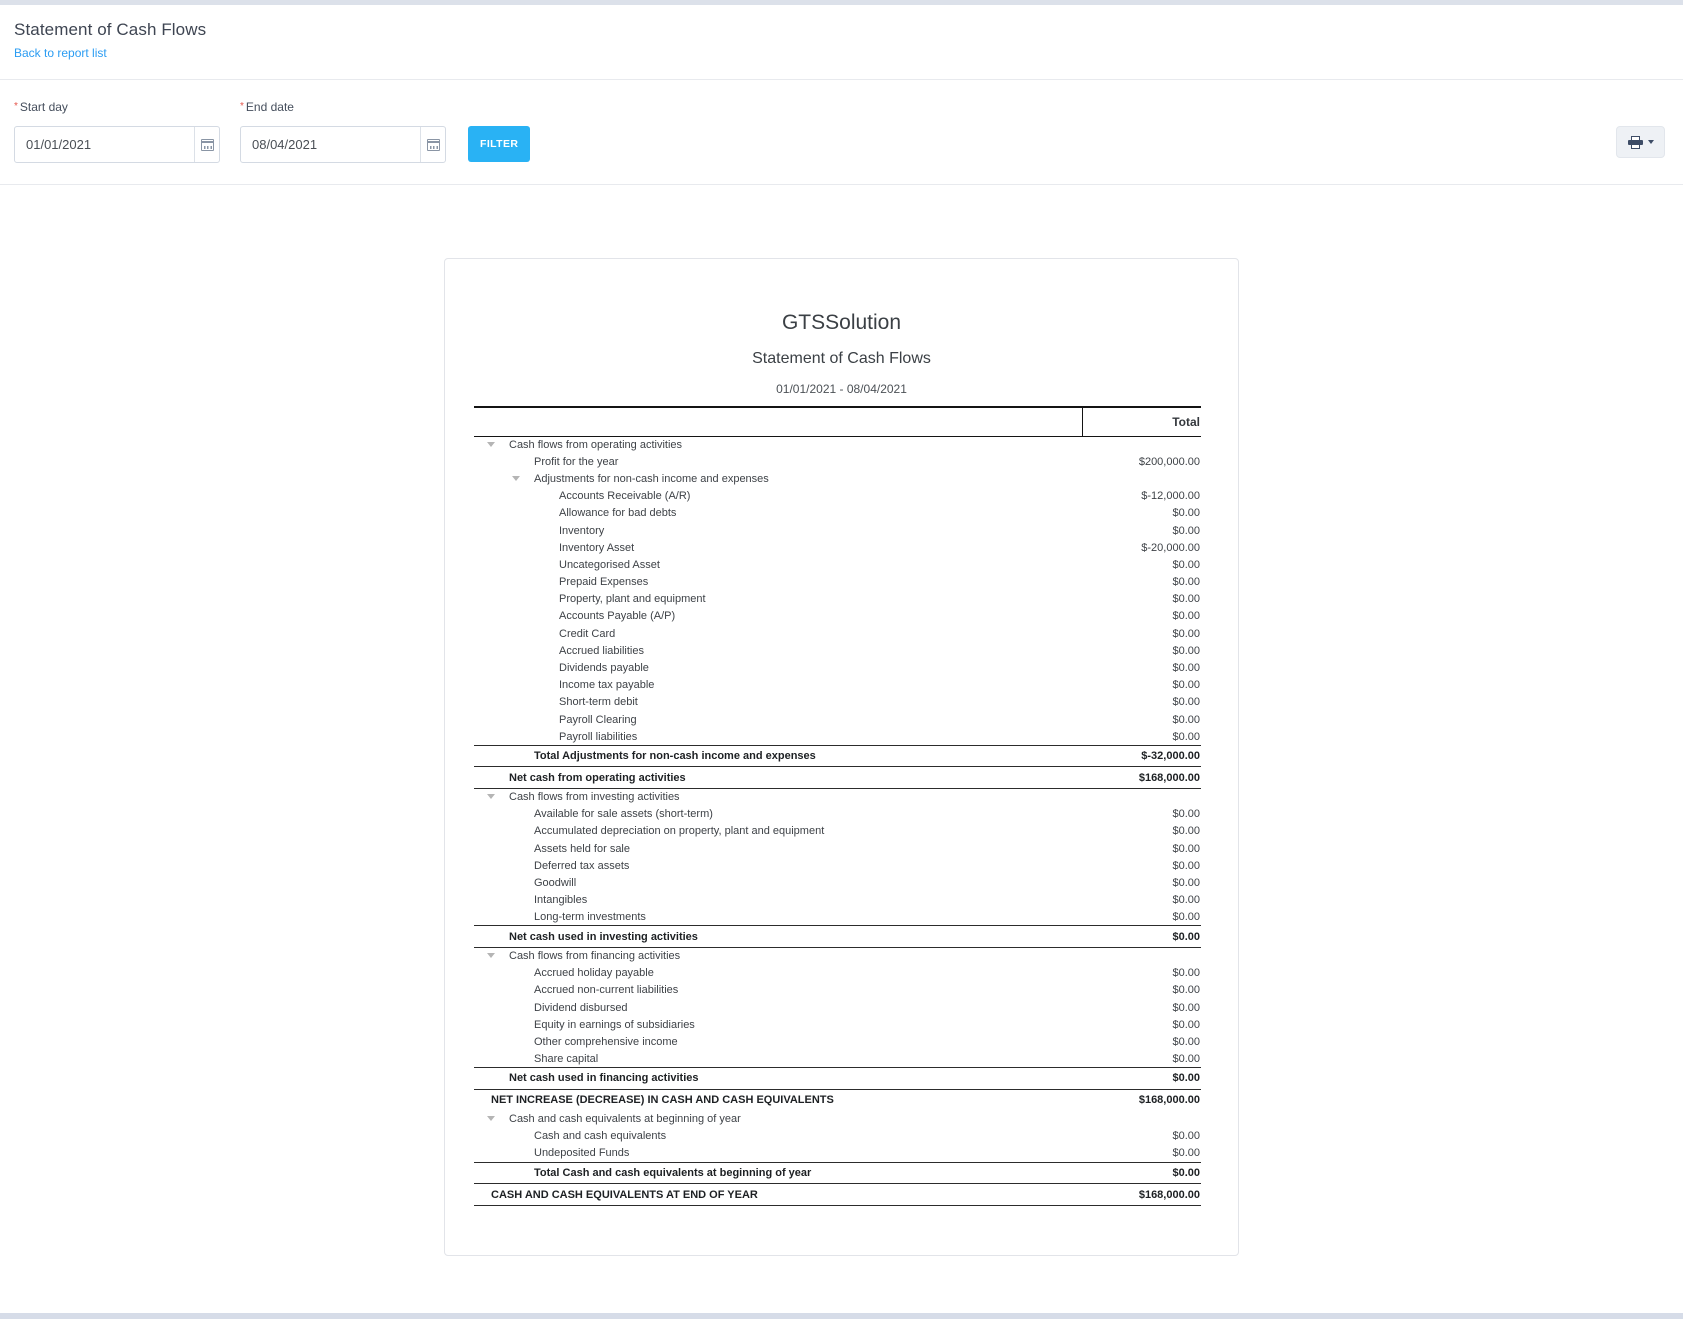  What do you see at coordinates (837, 1059) in the screenshot?
I see `table-row: Share capital $0.00` at bounding box center [837, 1059].